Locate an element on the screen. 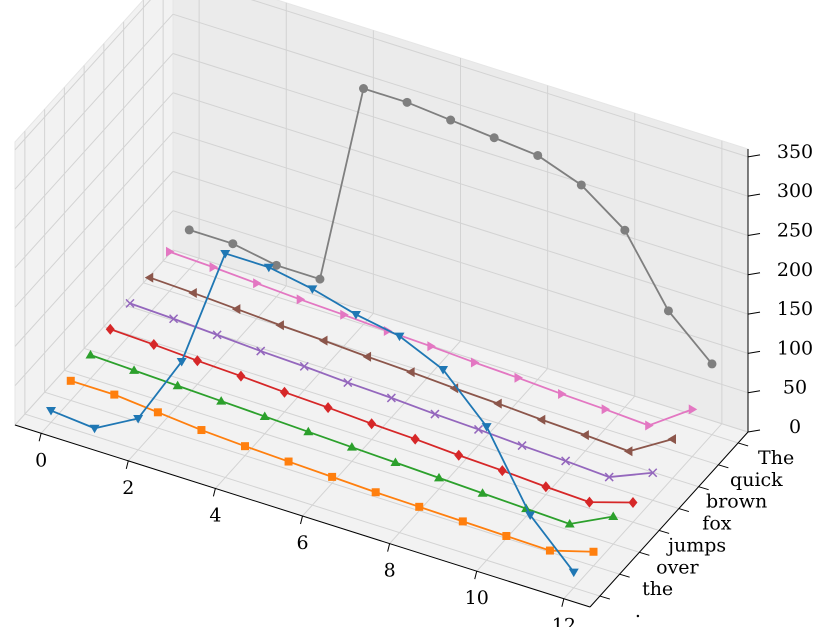 This screenshot has height=627, width=830. x-tick-label: 6 is located at coordinates (302, 543).